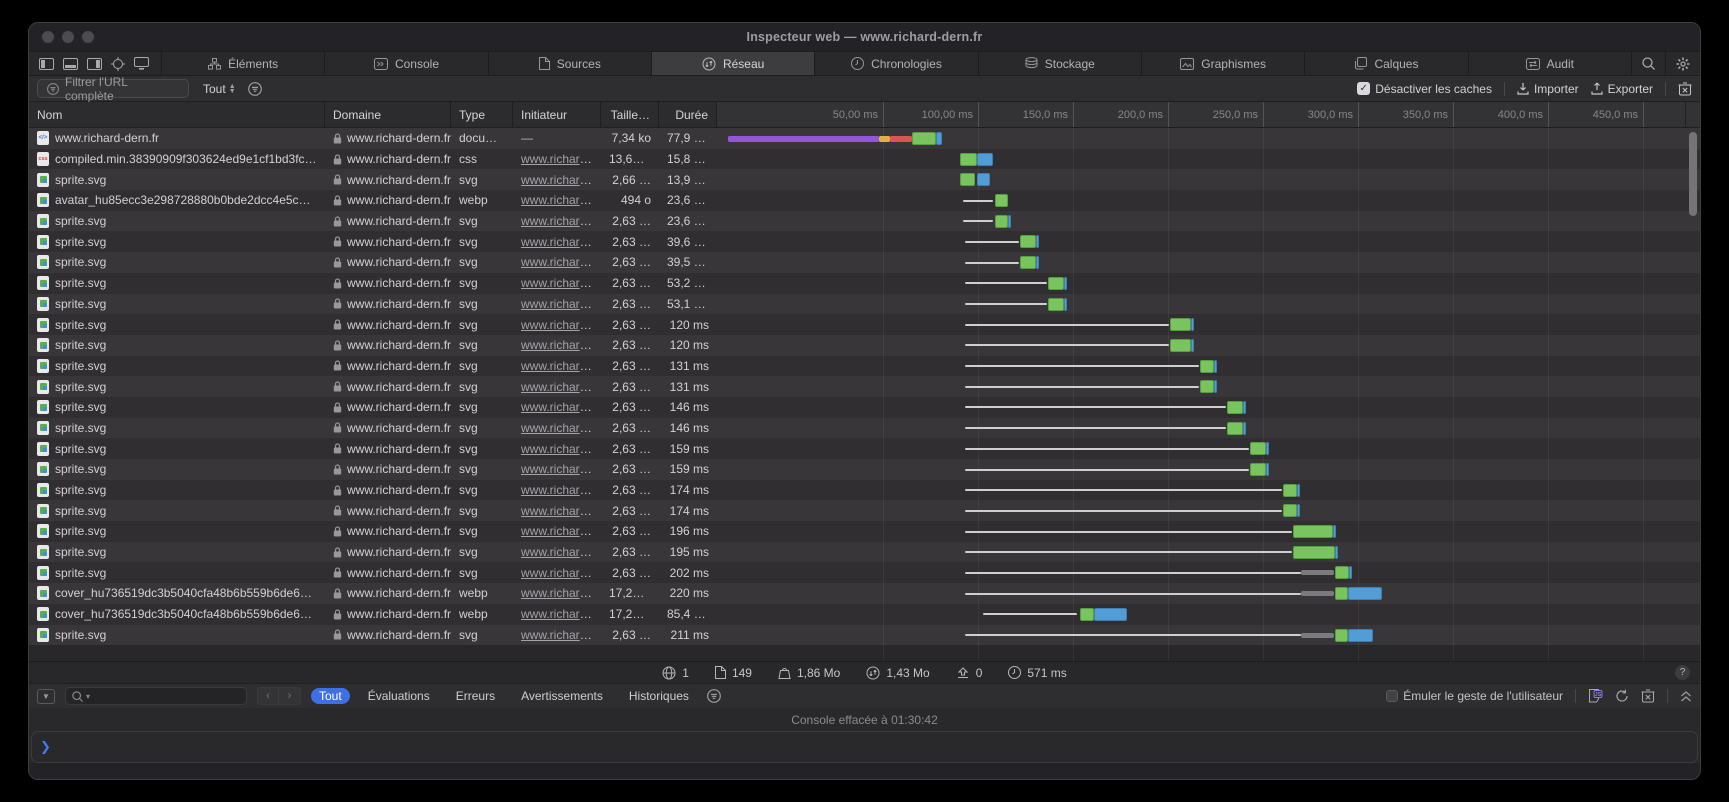 This screenshot has height=802, width=1729. I want to click on help-button: ?, so click(1682, 673).